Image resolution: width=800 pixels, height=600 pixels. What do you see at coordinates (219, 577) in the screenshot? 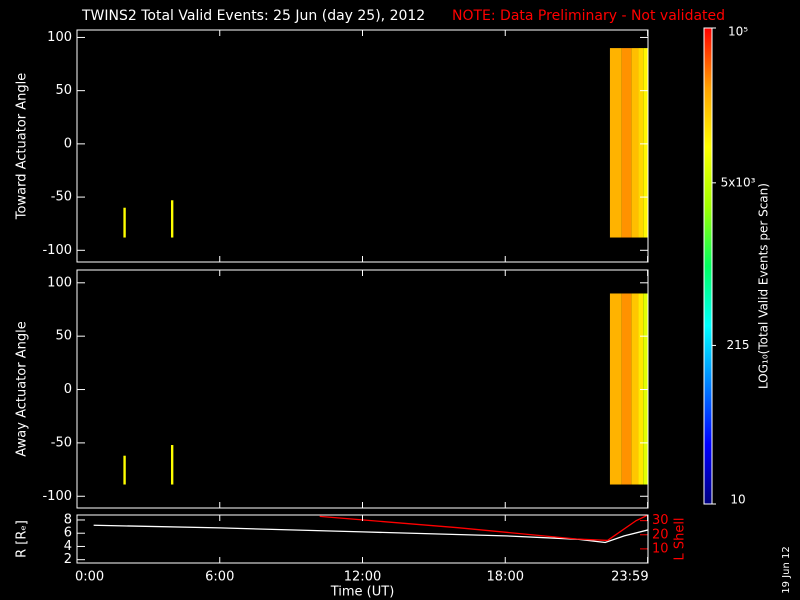
I see `x-tick-label: 6:00` at bounding box center [219, 577].